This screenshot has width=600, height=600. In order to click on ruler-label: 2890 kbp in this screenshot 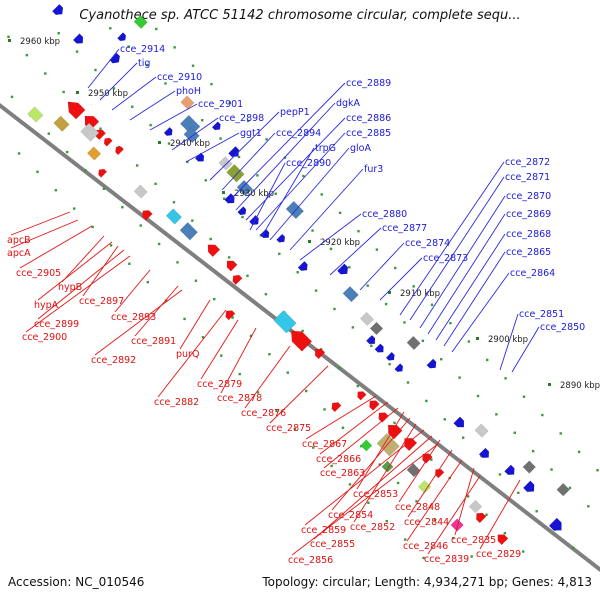, I will do `click(580, 386)`.